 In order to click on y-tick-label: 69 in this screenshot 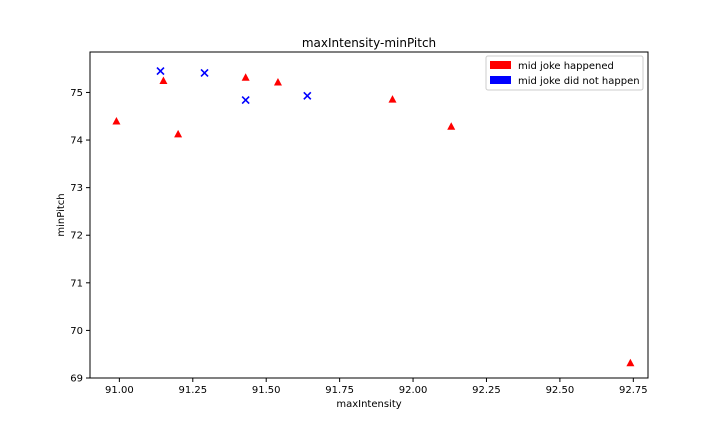, I will do `click(76, 379)`.